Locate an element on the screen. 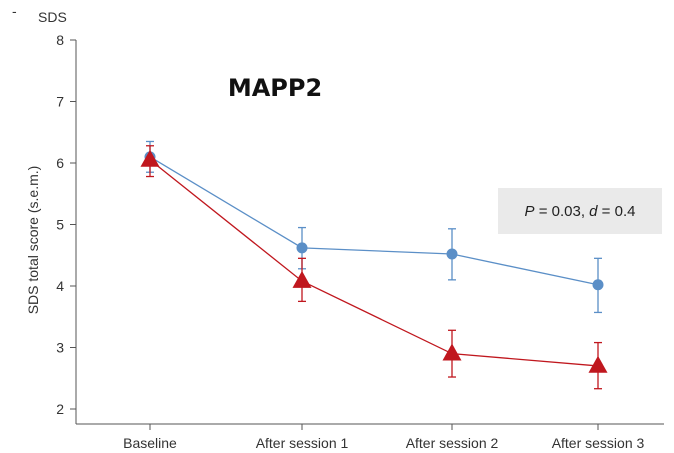  stat-annotation-text: P = 0.03, d = 0.4 is located at coordinates (580, 211).